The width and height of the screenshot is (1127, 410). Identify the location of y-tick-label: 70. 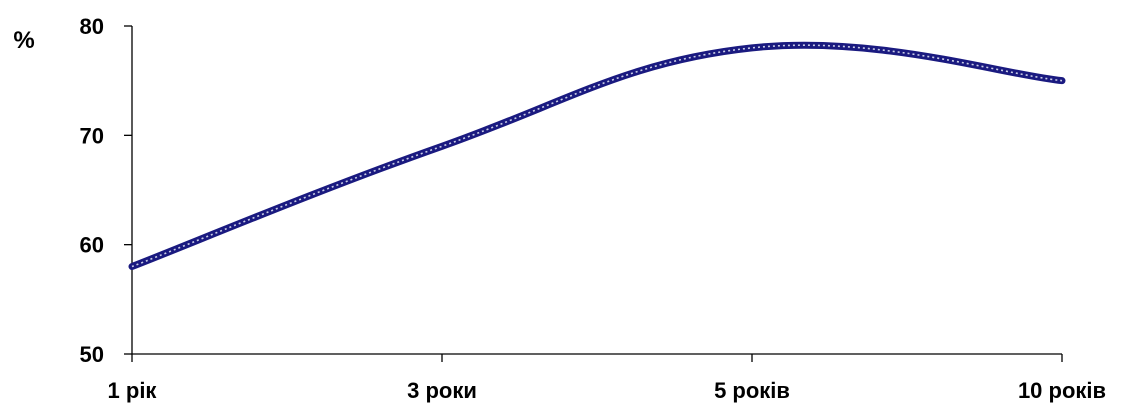
(92, 135).